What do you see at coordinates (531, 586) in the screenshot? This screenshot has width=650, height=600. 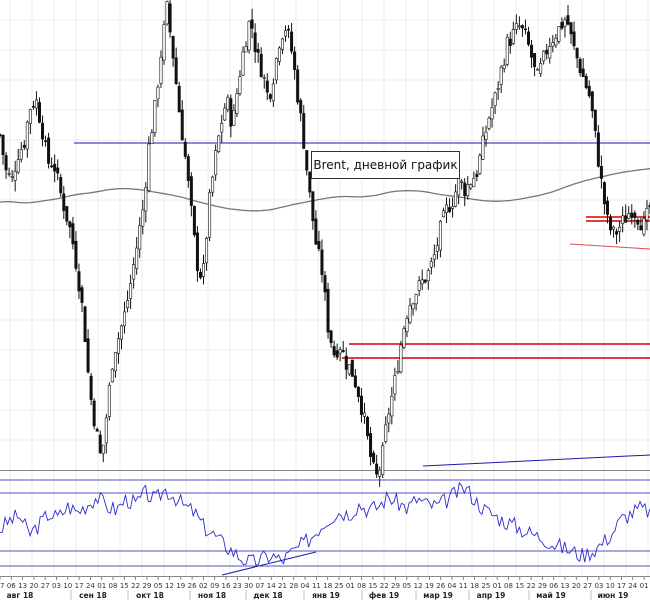 I see `x-tick-label: 22` at bounding box center [531, 586].